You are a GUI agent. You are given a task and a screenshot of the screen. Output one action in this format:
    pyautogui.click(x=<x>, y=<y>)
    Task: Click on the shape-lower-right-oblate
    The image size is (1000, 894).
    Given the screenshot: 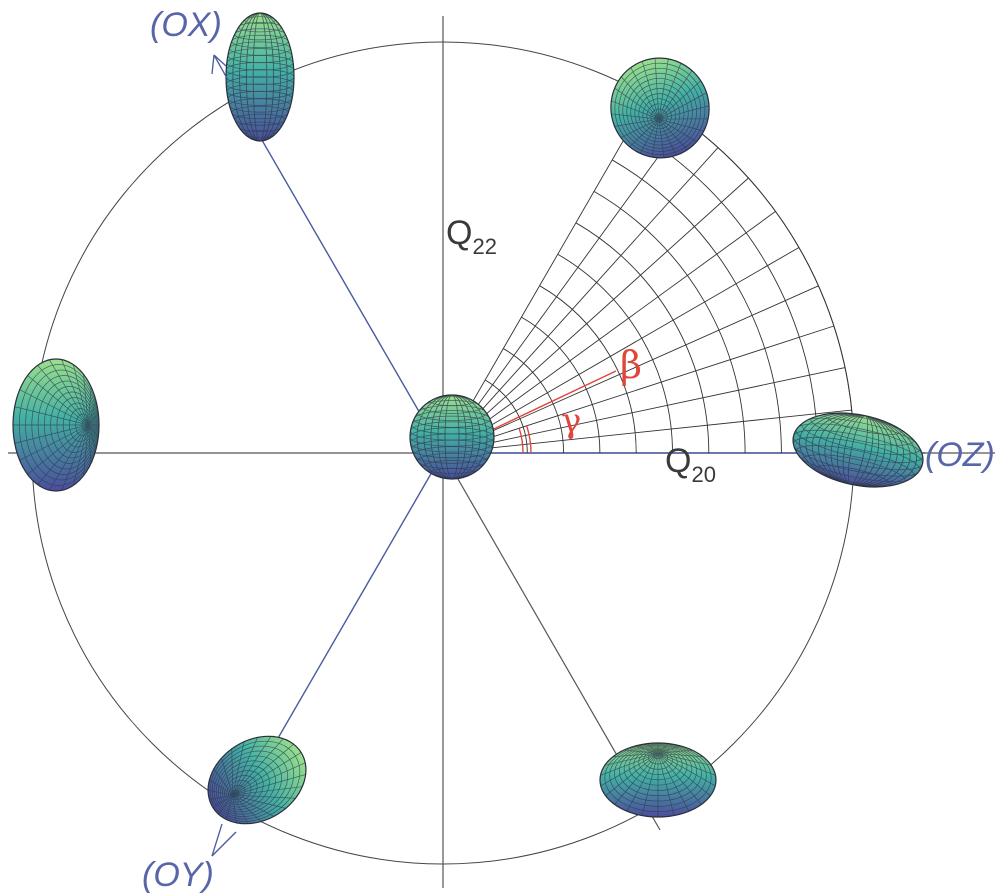 What is the action you would take?
    pyautogui.click(x=658, y=780)
    